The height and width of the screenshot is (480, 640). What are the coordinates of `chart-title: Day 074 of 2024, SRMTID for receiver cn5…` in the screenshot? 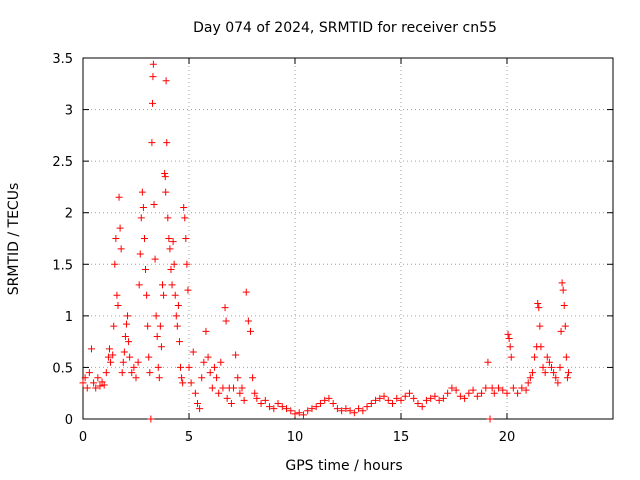 It's located at (345, 28).